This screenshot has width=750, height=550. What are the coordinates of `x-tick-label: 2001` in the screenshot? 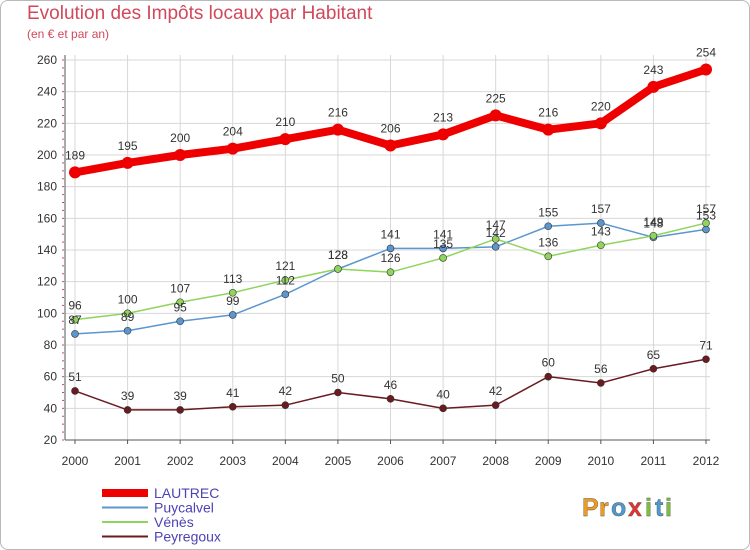 It's located at (127, 461).